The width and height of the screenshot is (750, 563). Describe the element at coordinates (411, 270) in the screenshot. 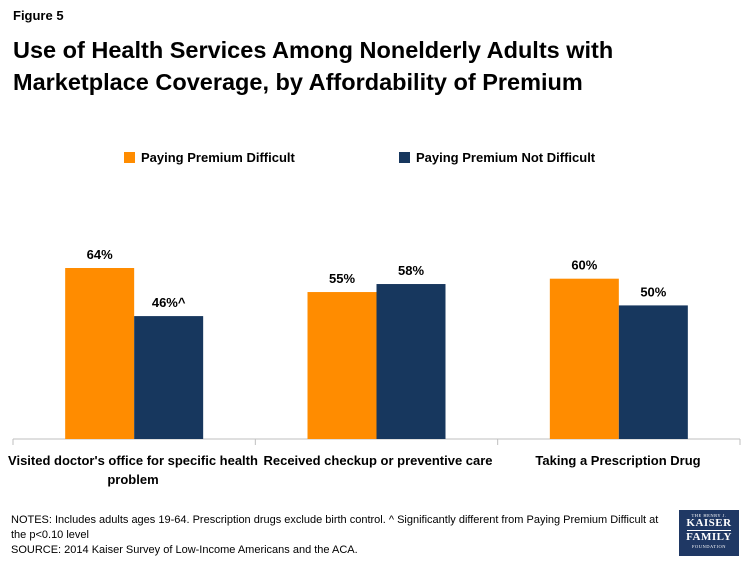

I see `data-label-not-difficult-1: 58%` at that location.